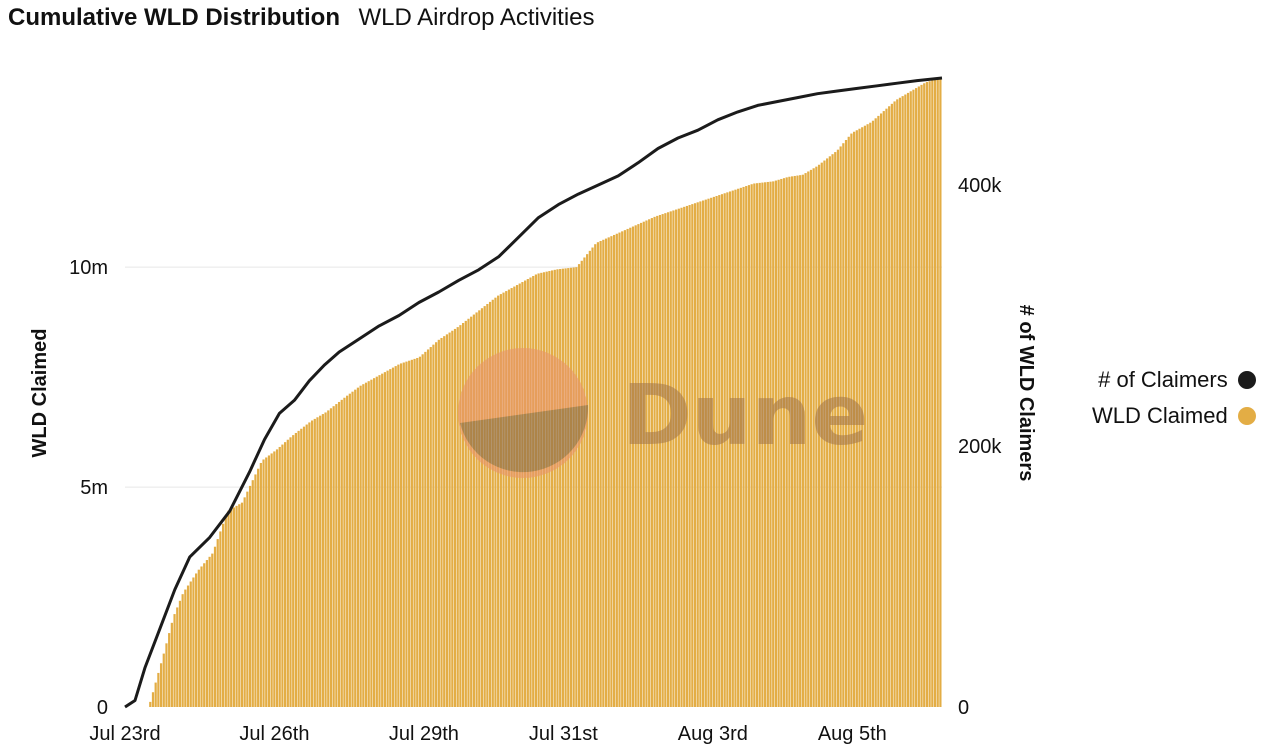 The width and height of the screenshot is (1286, 750). I want to click on y-right-axis-title: # of WLD Claimers, so click(1026, 393).